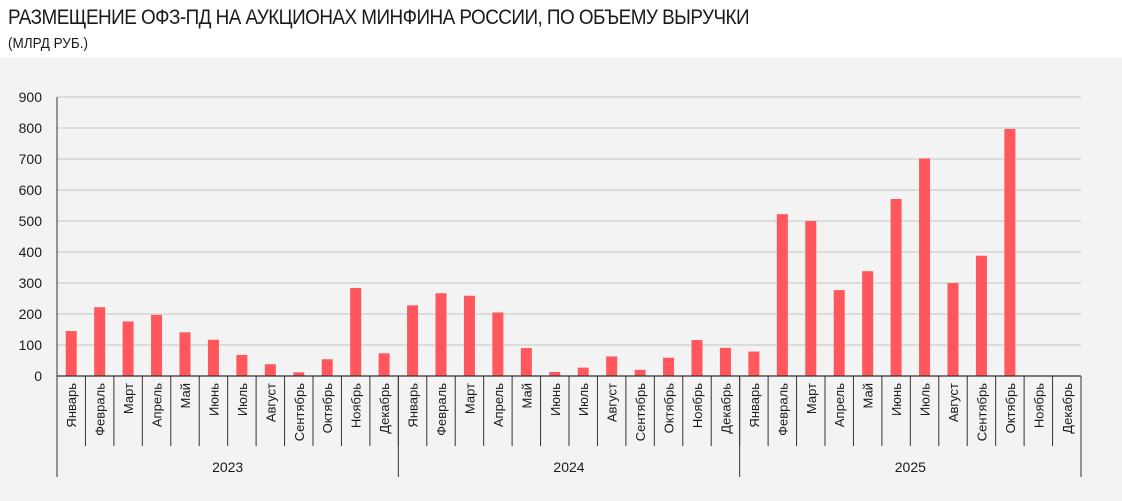 Image resolution: width=1122 pixels, height=501 pixels. I want to click on y-tick-label: 600, so click(31, 190).